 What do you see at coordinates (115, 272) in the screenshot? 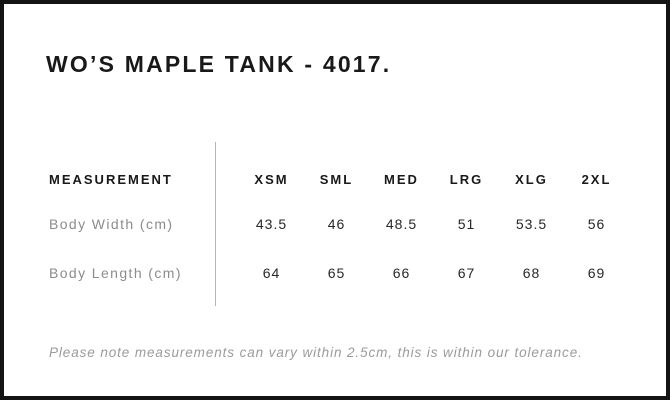
I see `row-label-body-length: Body Length (cm)` at bounding box center [115, 272].